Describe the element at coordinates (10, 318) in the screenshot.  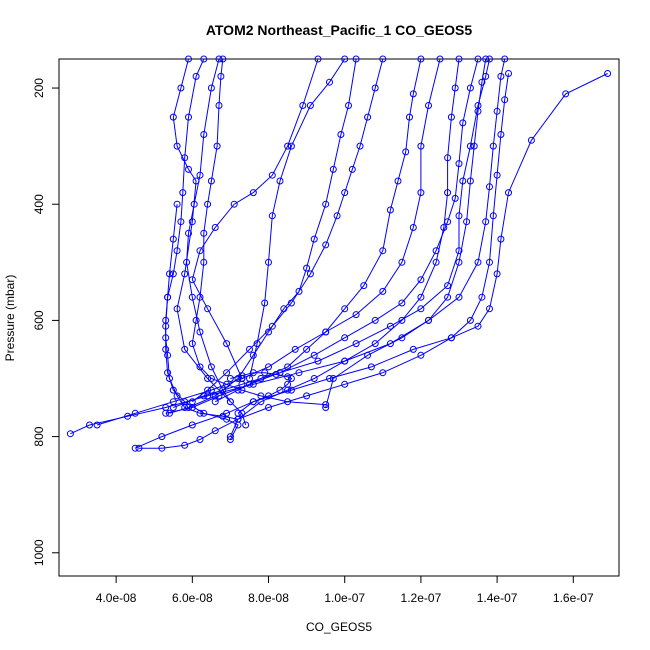
I see `y-axis-label: Pressure (mbar)` at that location.